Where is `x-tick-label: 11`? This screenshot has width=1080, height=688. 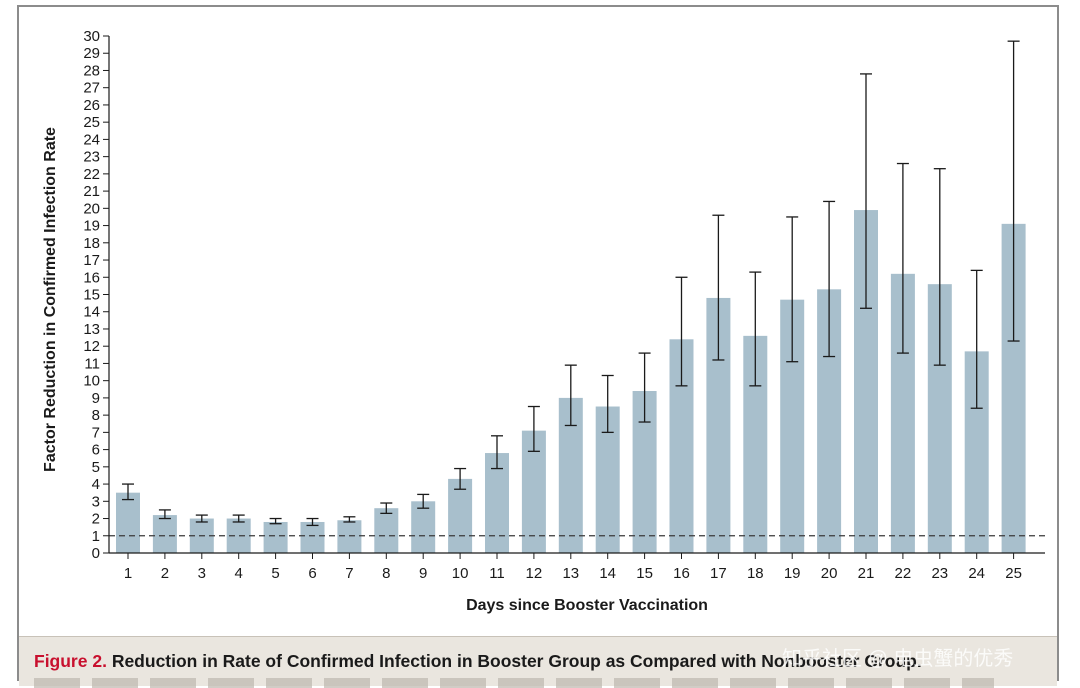
x-tick-label: 11 is located at coordinates (497, 573).